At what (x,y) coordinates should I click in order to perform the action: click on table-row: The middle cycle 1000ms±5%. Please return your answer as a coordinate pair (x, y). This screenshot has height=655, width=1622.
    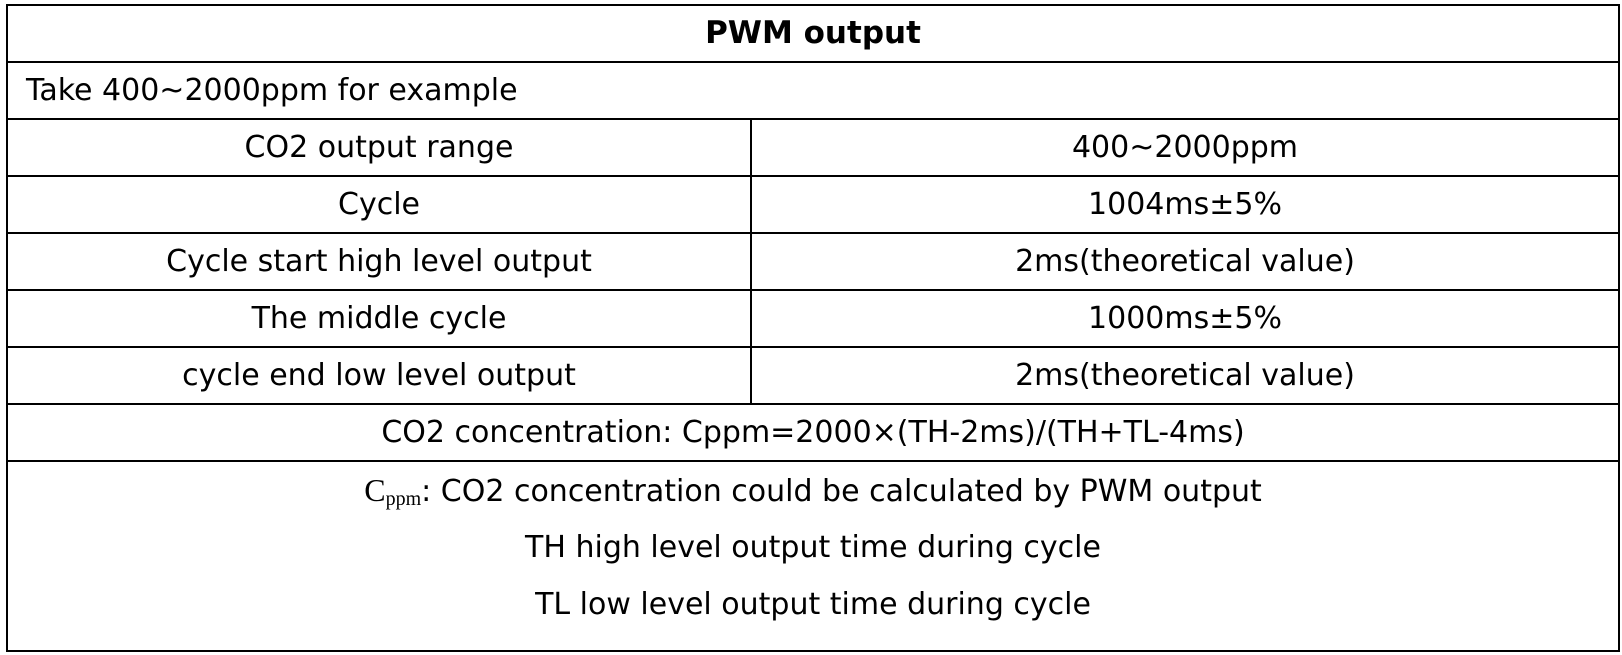
    Looking at the image, I should click on (813, 318).